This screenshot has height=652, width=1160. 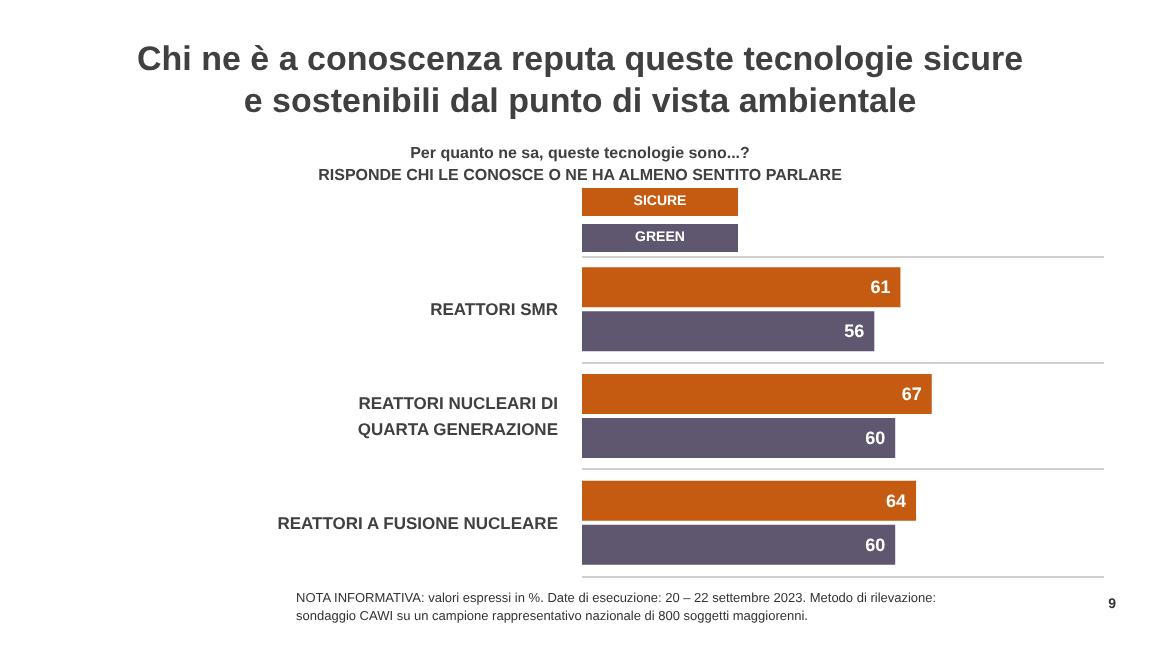 What do you see at coordinates (581, 164) in the screenshot?
I see `chart-subtitle: Per quanto ne sa, queste tecnologie sono...? RISPONDE CHI LE CONOSCE O NE HA ALMENO SENTITO PARLARE` at bounding box center [581, 164].